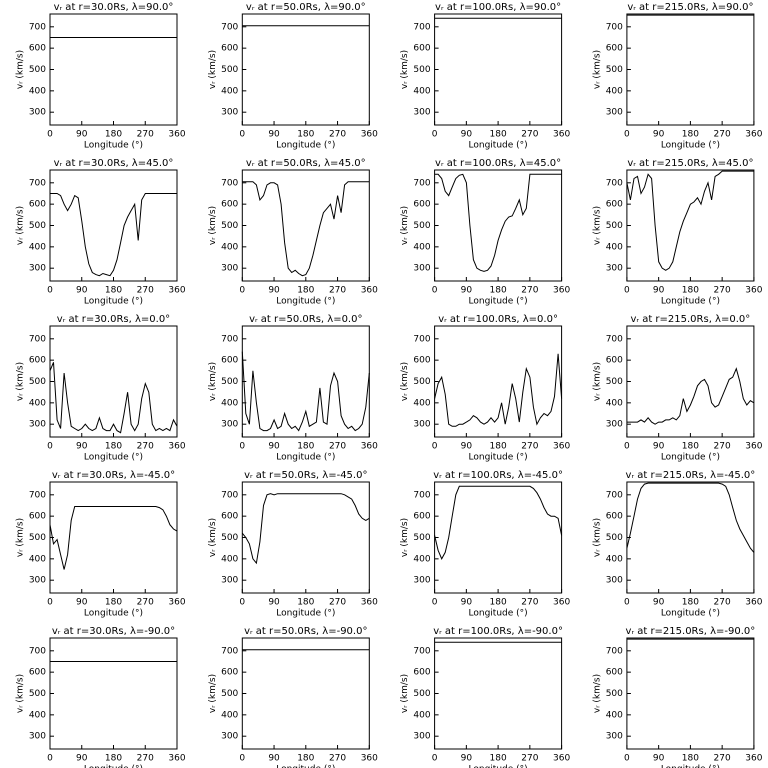 The image size is (768, 768). Describe the element at coordinates (113, 475) in the screenshot. I see `chart-title: vᵣ at r=30.0Rs, λ=-45.0°` at that location.